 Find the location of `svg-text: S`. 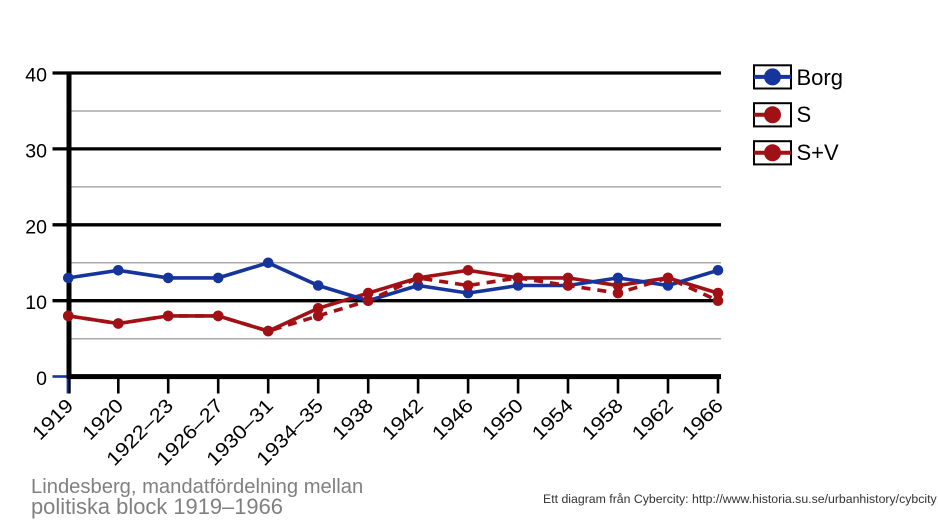

svg-text: S is located at coordinates (804, 114).